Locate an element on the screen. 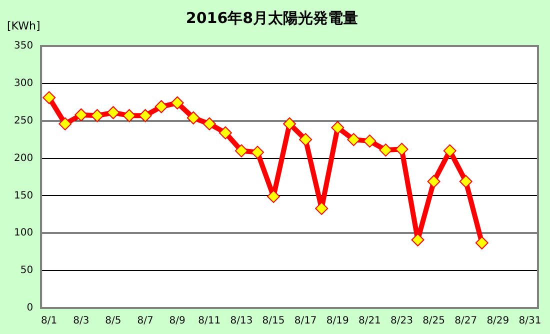 The width and height of the screenshot is (550, 334). y-tick-label: 200 is located at coordinates (24, 158).